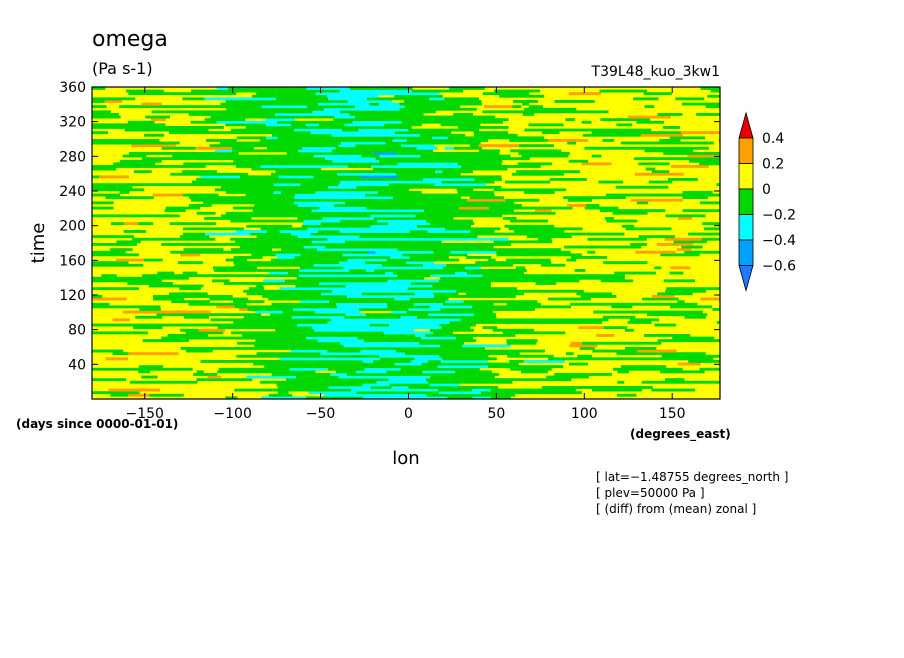  Describe the element at coordinates (680, 434) in the screenshot. I see `x-units-label: (degrees_east)` at that location.